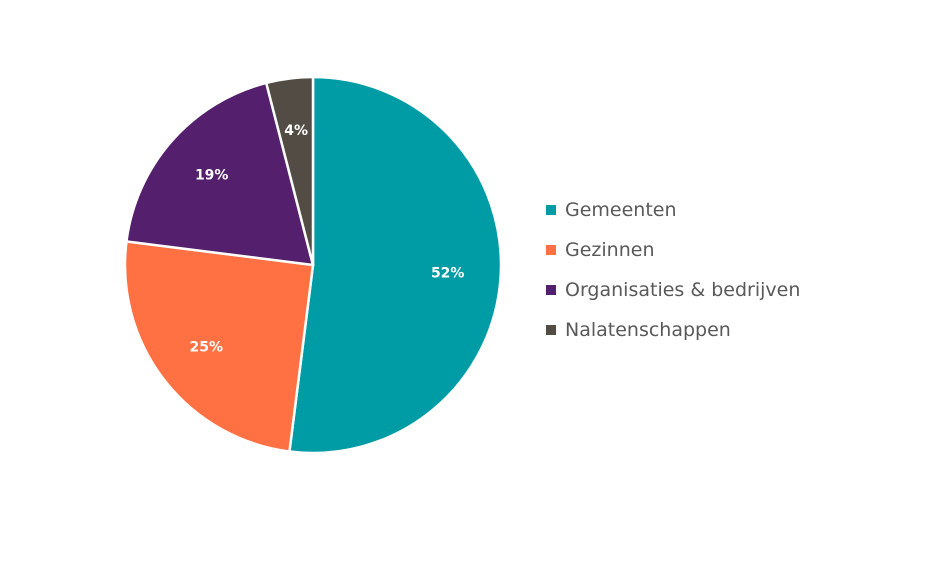 This screenshot has height=586, width=925. I want to click on legend-item: Gezinnen, so click(673, 250).